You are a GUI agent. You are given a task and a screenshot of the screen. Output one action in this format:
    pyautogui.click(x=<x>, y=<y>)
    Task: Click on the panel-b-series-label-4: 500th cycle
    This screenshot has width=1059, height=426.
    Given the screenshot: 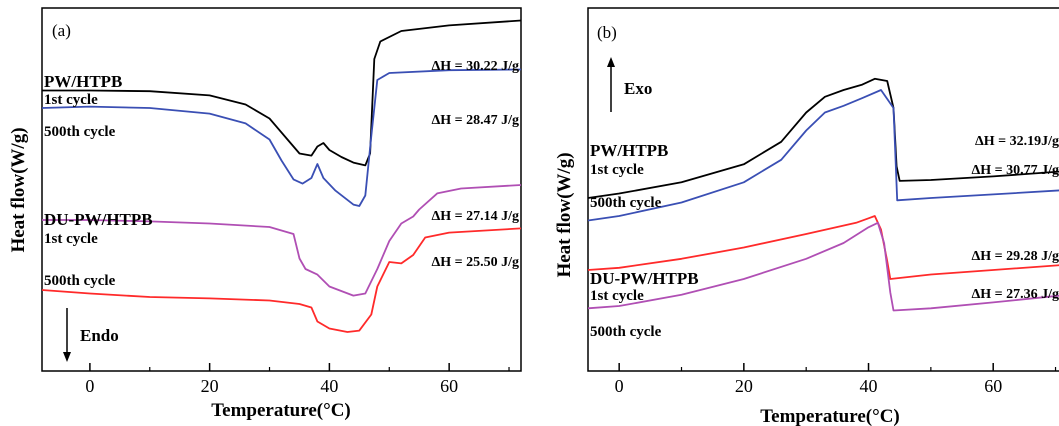 What is the action you would take?
    pyautogui.click(x=626, y=332)
    